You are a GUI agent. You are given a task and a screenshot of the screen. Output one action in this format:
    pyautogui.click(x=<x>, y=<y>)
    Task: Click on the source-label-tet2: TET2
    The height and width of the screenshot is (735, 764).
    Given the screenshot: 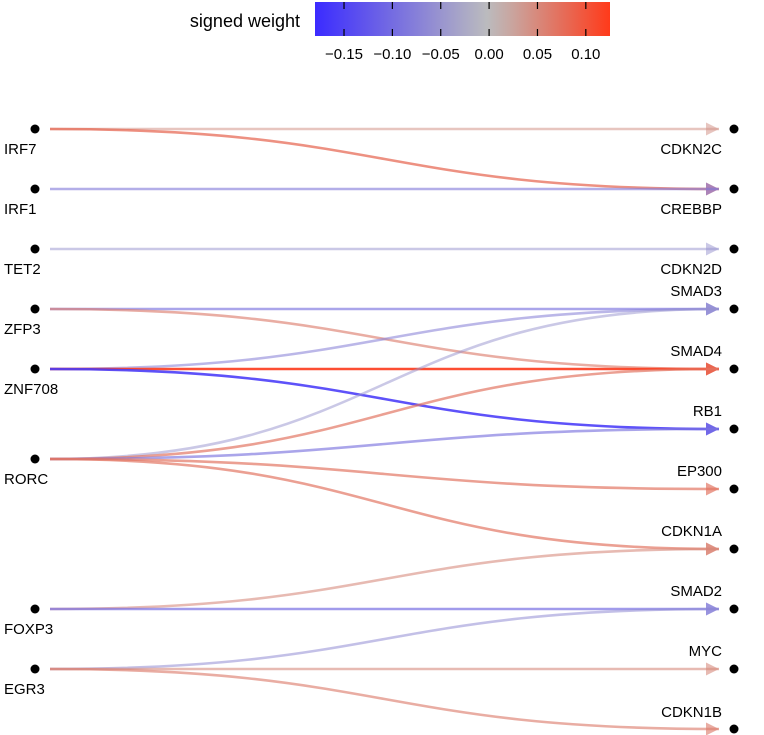 What is the action you would take?
    pyautogui.click(x=22, y=269)
    